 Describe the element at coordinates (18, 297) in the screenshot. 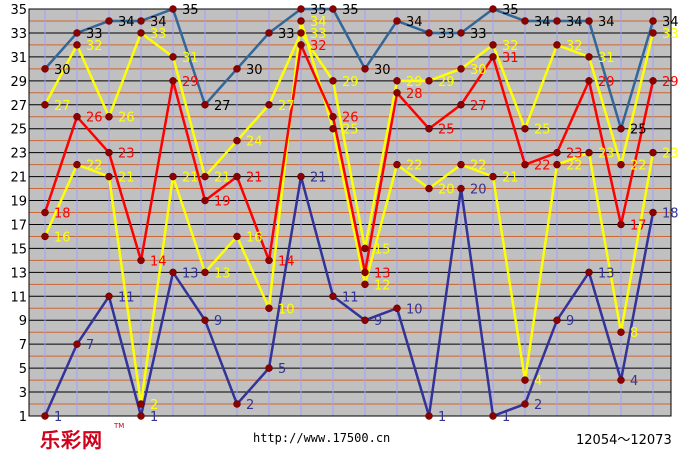

I see `y-tick-label: 11` at that location.